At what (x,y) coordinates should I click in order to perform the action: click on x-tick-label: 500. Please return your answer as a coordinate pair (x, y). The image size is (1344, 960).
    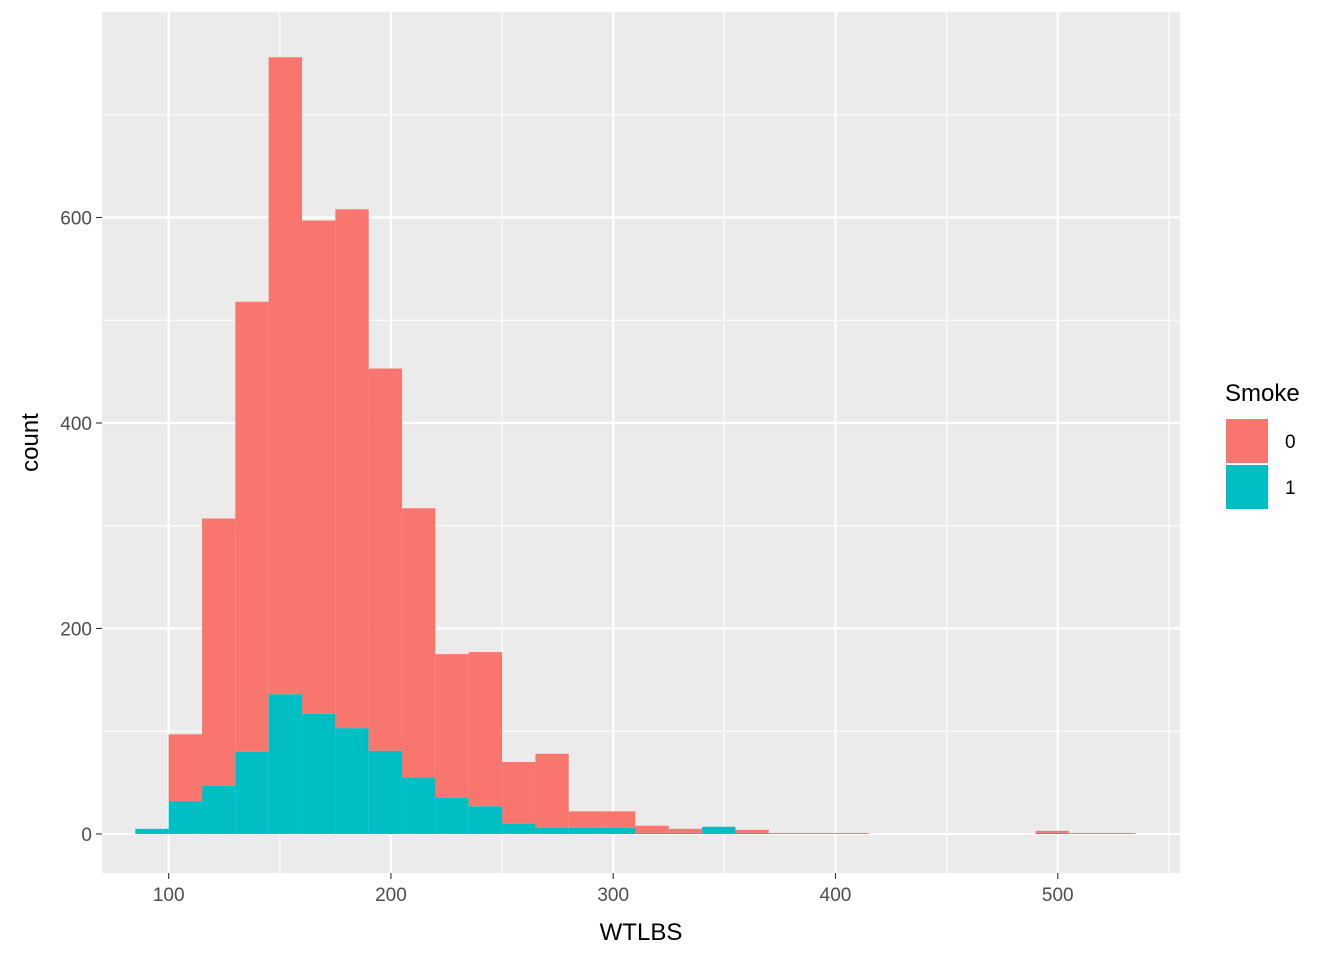
    Looking at the image, I should click on (1058, 895).